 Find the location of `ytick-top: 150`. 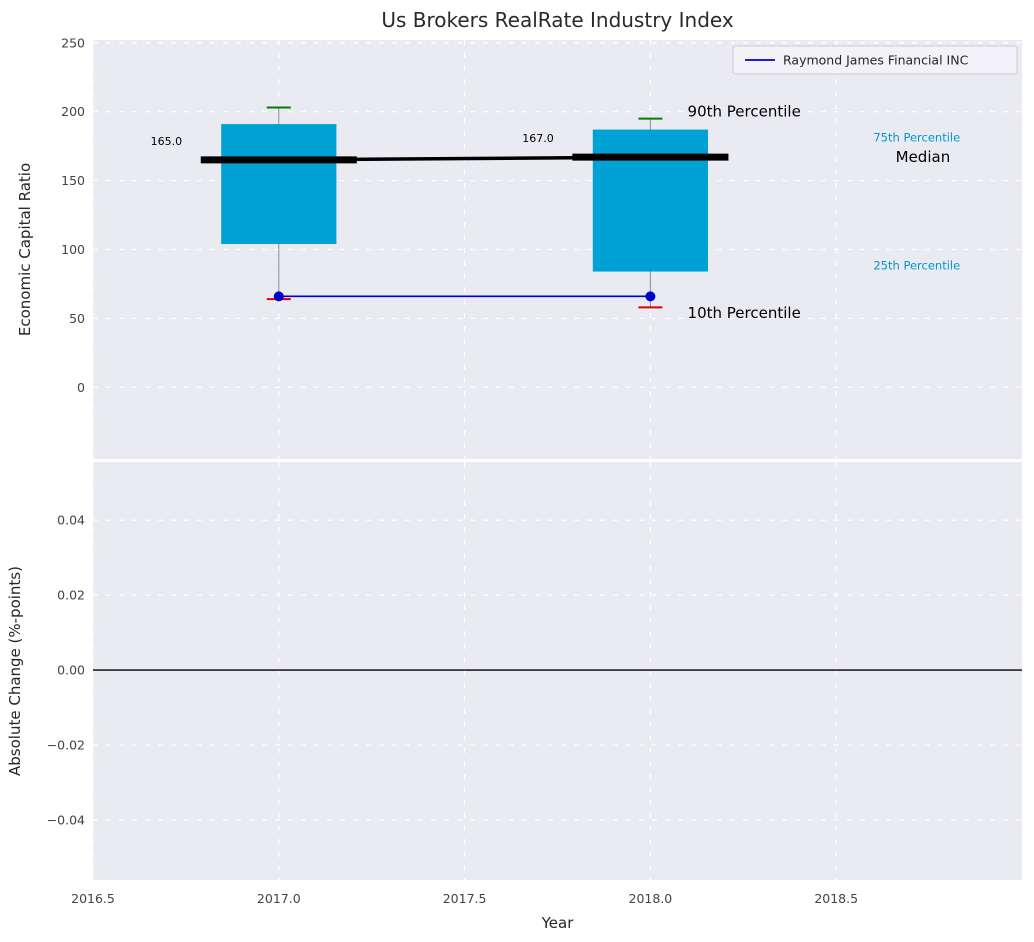

ytick-top: 150 is located at coordinates (73, 180).